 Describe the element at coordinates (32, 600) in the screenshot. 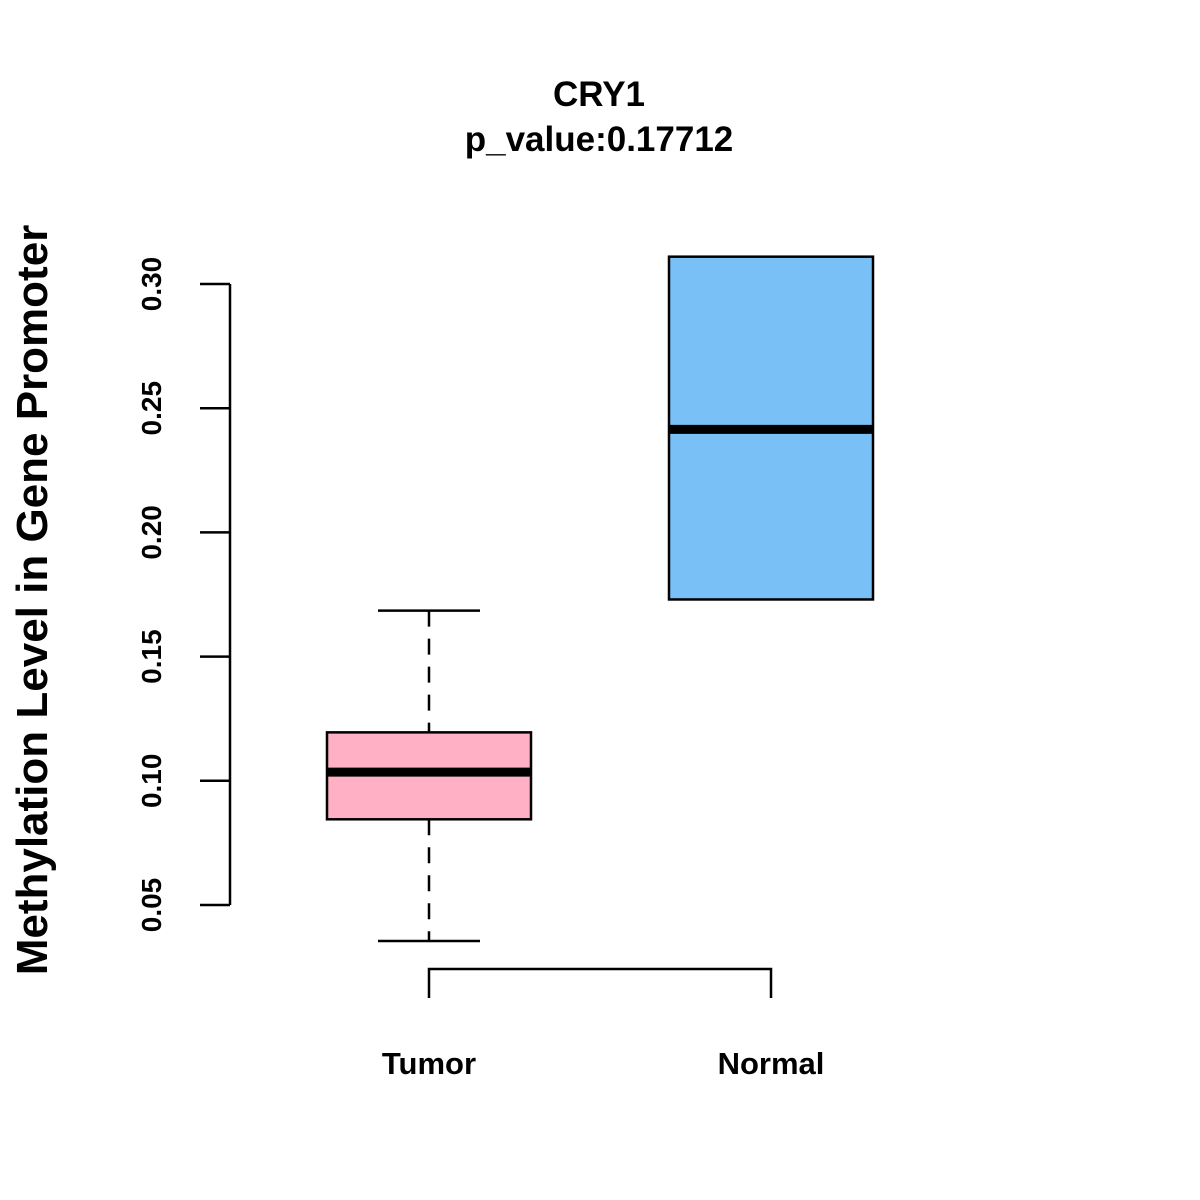

I see `y-axis-label: Methylation Level in Gene Promoter` at that location.